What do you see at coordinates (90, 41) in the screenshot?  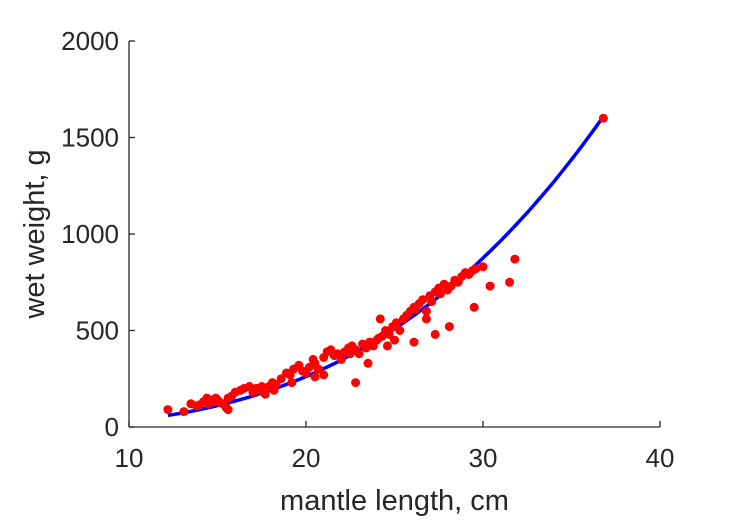 I see `y-tick-label: 2000` at bounding box center [90, 41].